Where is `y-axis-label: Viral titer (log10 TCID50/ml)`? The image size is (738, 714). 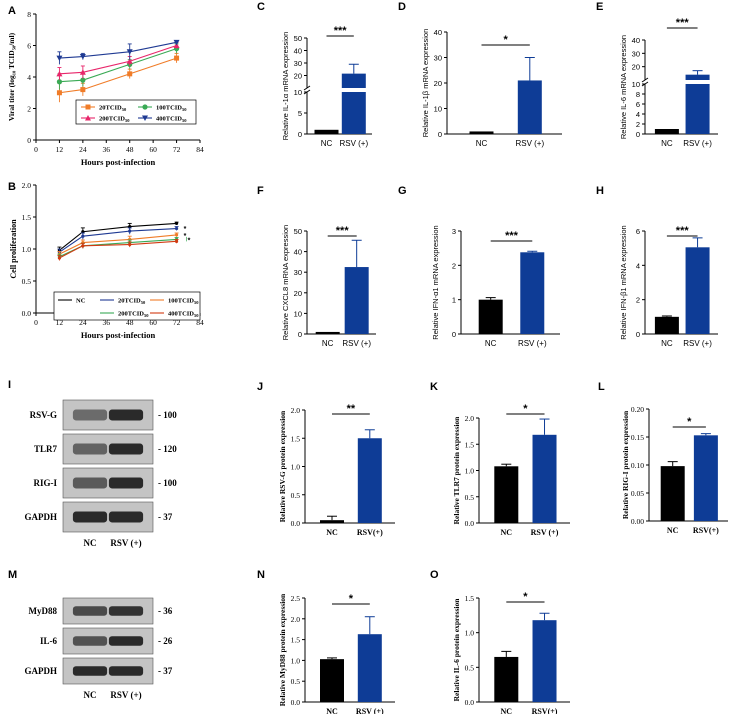
y-axis-label: Viral titer (log10 TCID50/ml) is located at coordinates (12, 76).